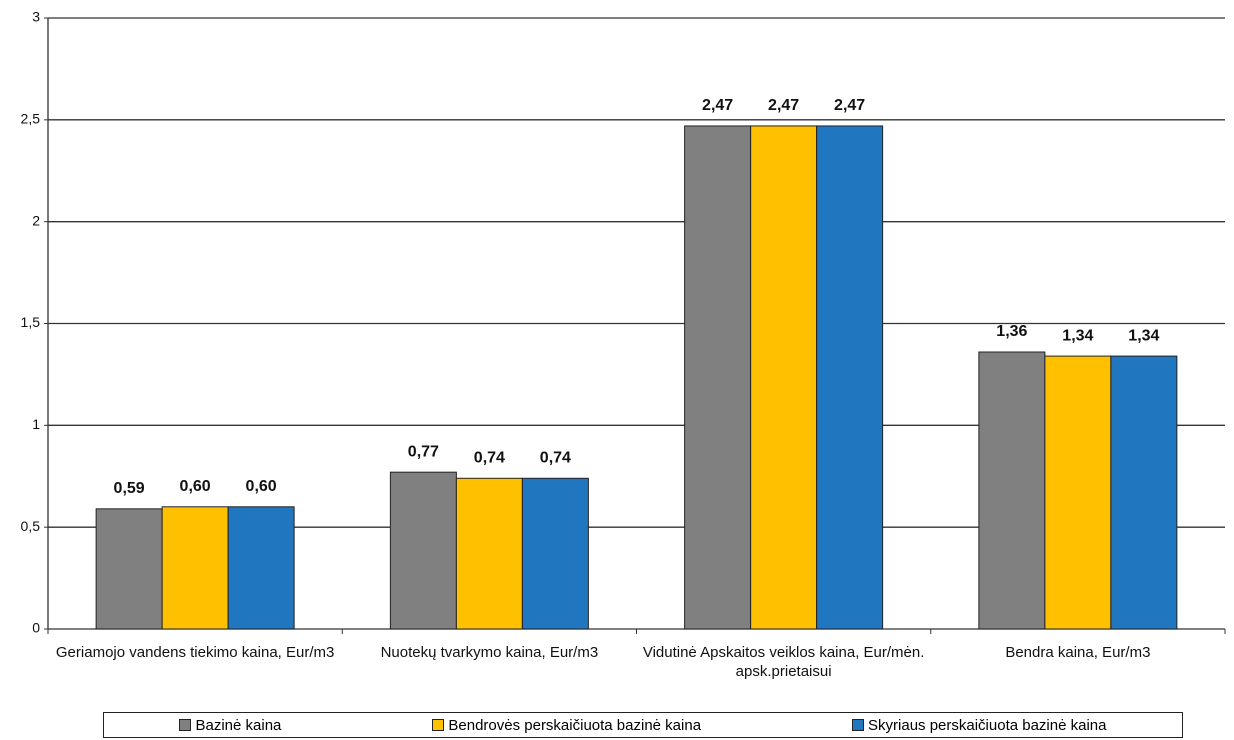  I want to click on legend-label: Skyriaus perskaičiuota bazinė kaina, so click(987, 725).